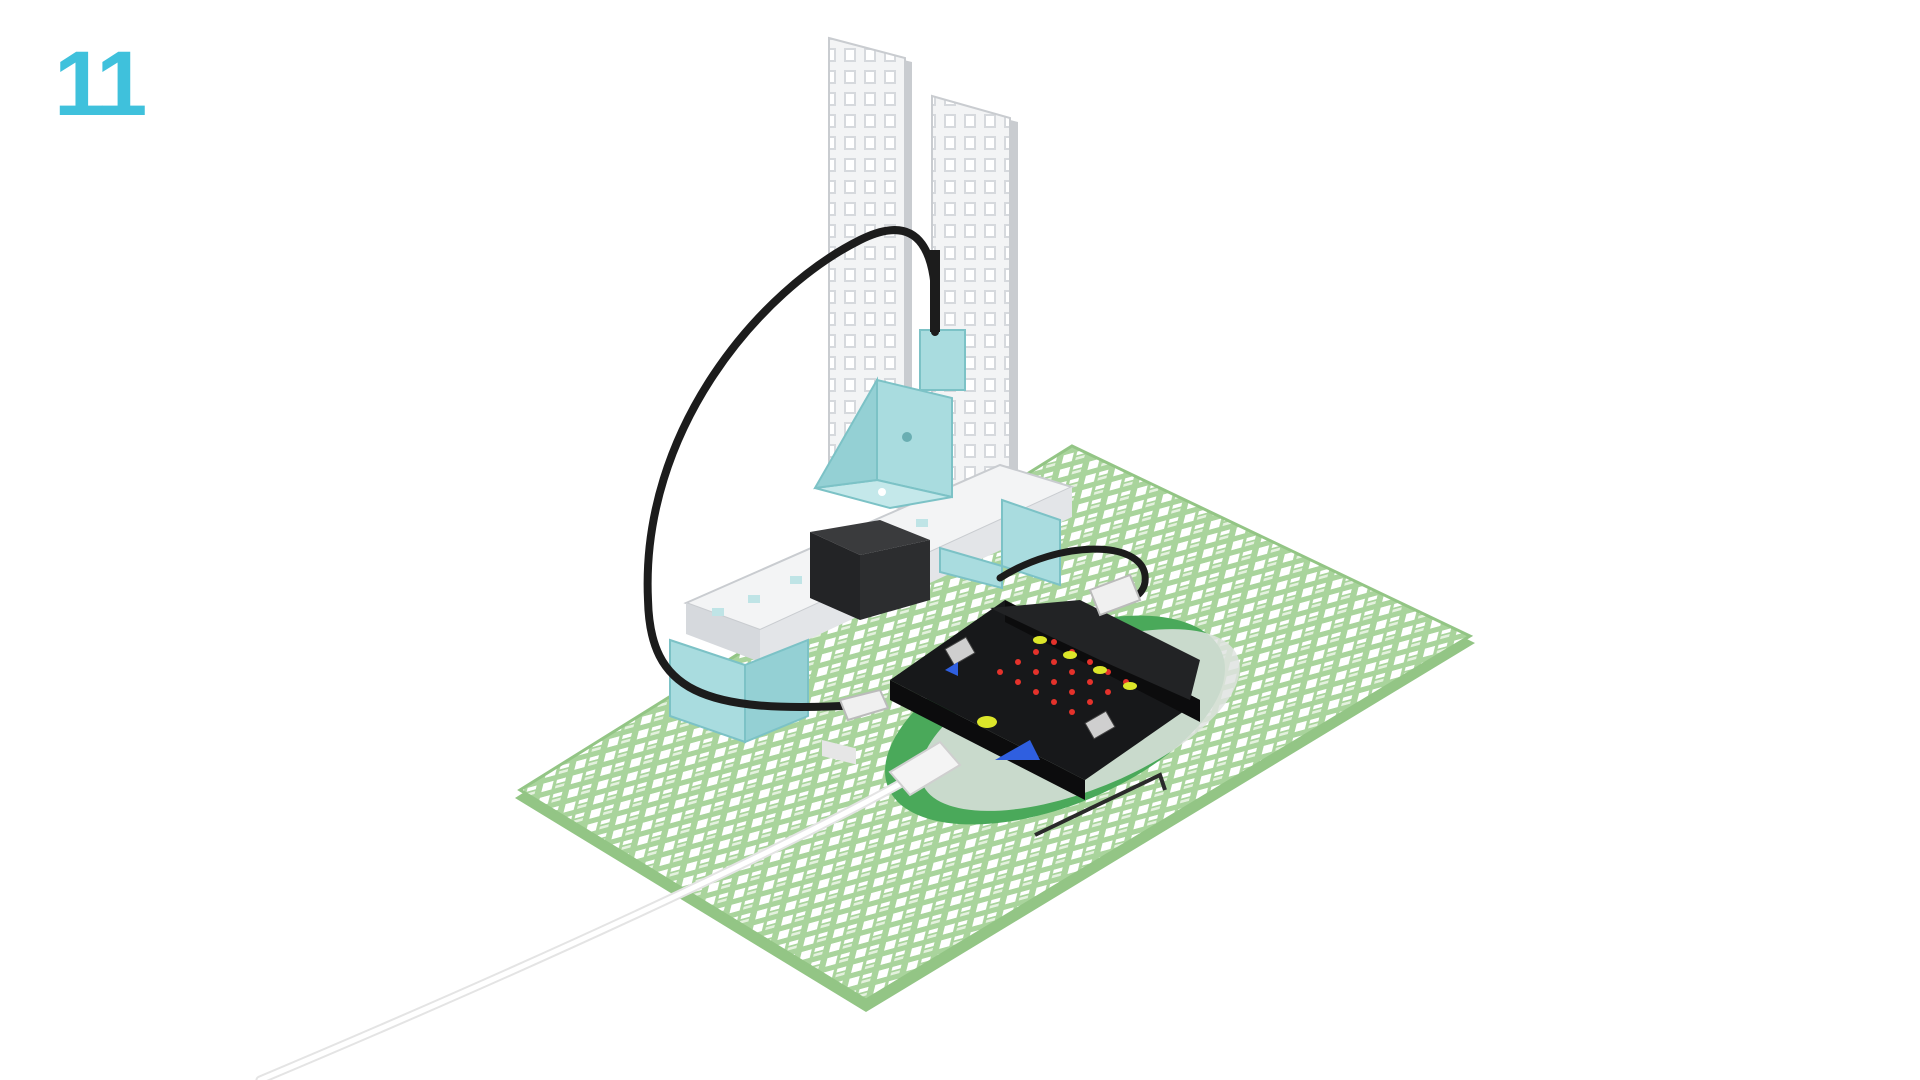  What do you see at coordinates (883, 443) in the screenshot?
I see `corner-bracket` at bounding box center [883, 443].